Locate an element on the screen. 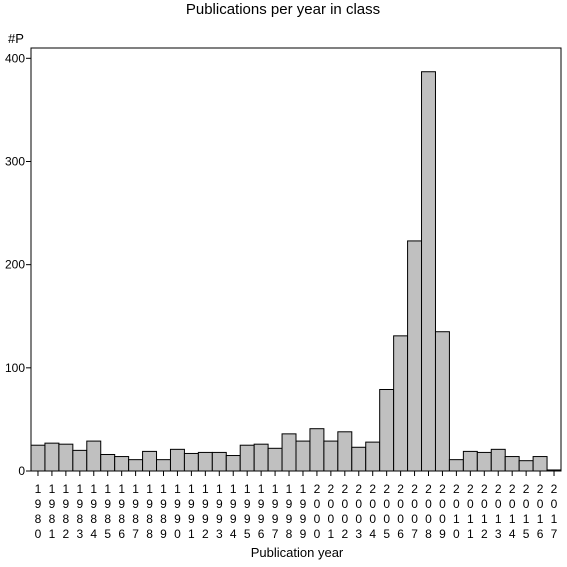 Image resolution: width=567 pixels, height=567 pixels. bar-2002 is located at coordinates (345, 451).